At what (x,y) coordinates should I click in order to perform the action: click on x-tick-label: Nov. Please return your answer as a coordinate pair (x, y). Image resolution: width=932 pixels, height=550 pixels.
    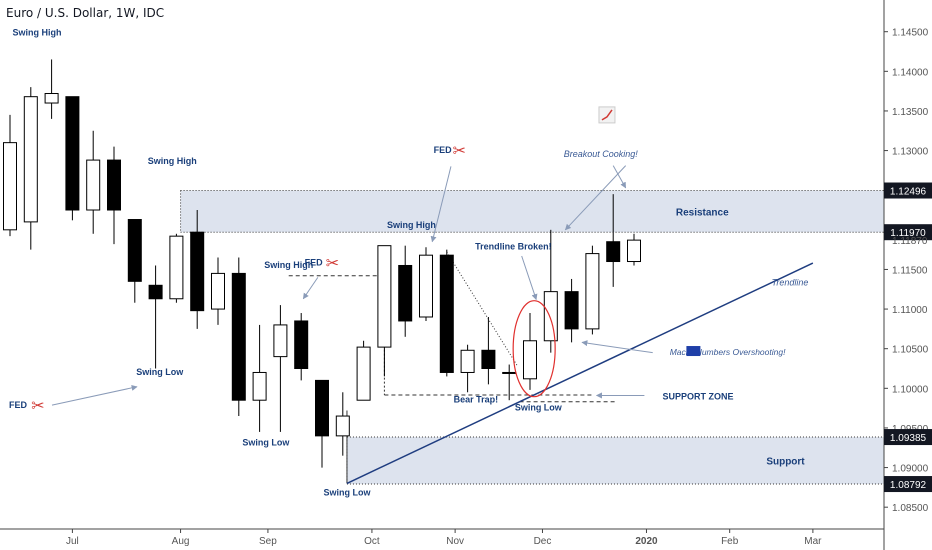
    Looking at the image, I should click on (455, 541).